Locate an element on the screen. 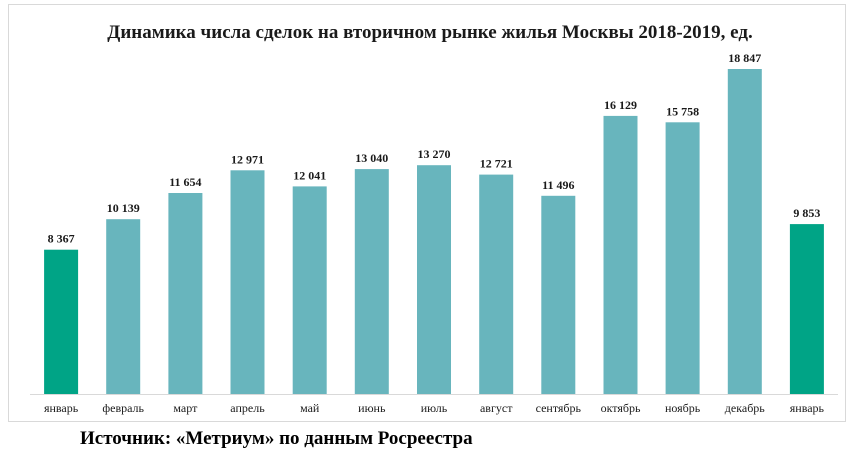 This screenshot has height=463, width=860. x-tick-label-11: декабрь is located at coordinates (745, 408).